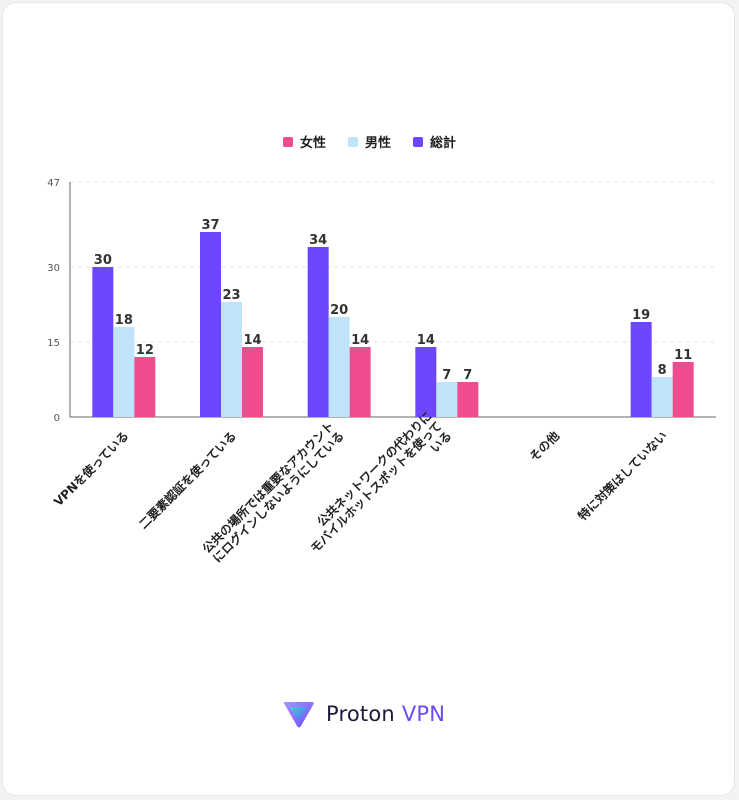  Describe the element at coordinates (377, 143) in the screenshot. I see `legend-label-male: 男性` at that location.